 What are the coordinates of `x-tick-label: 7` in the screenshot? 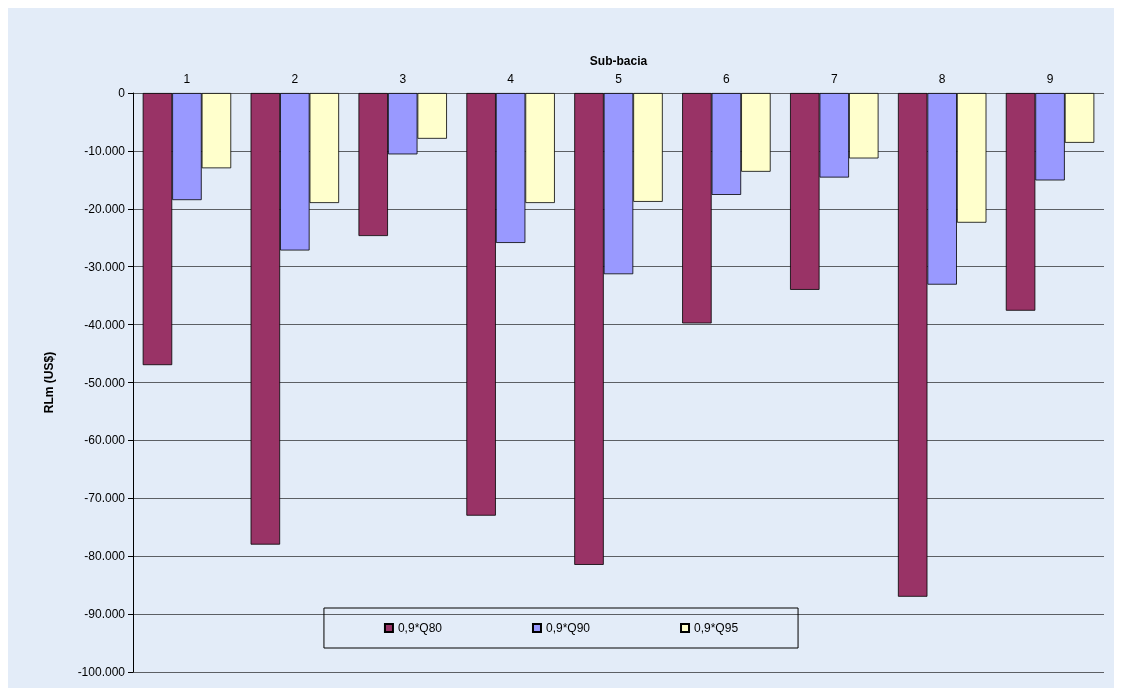 It's located at (834, 79).